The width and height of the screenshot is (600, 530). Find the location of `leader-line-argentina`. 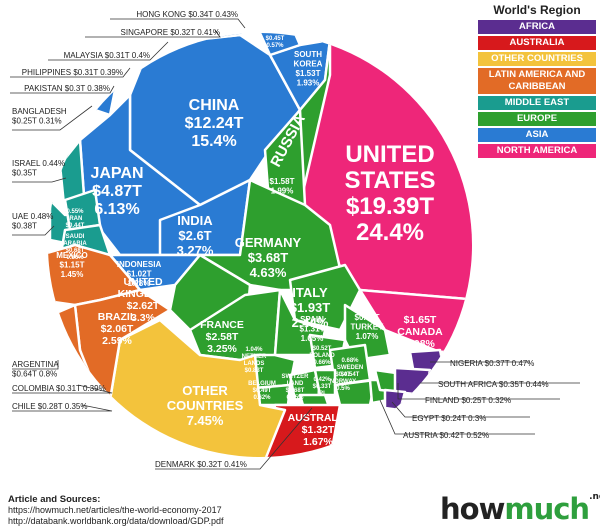

leader-line-argentina is located at coordinates (35, 365).